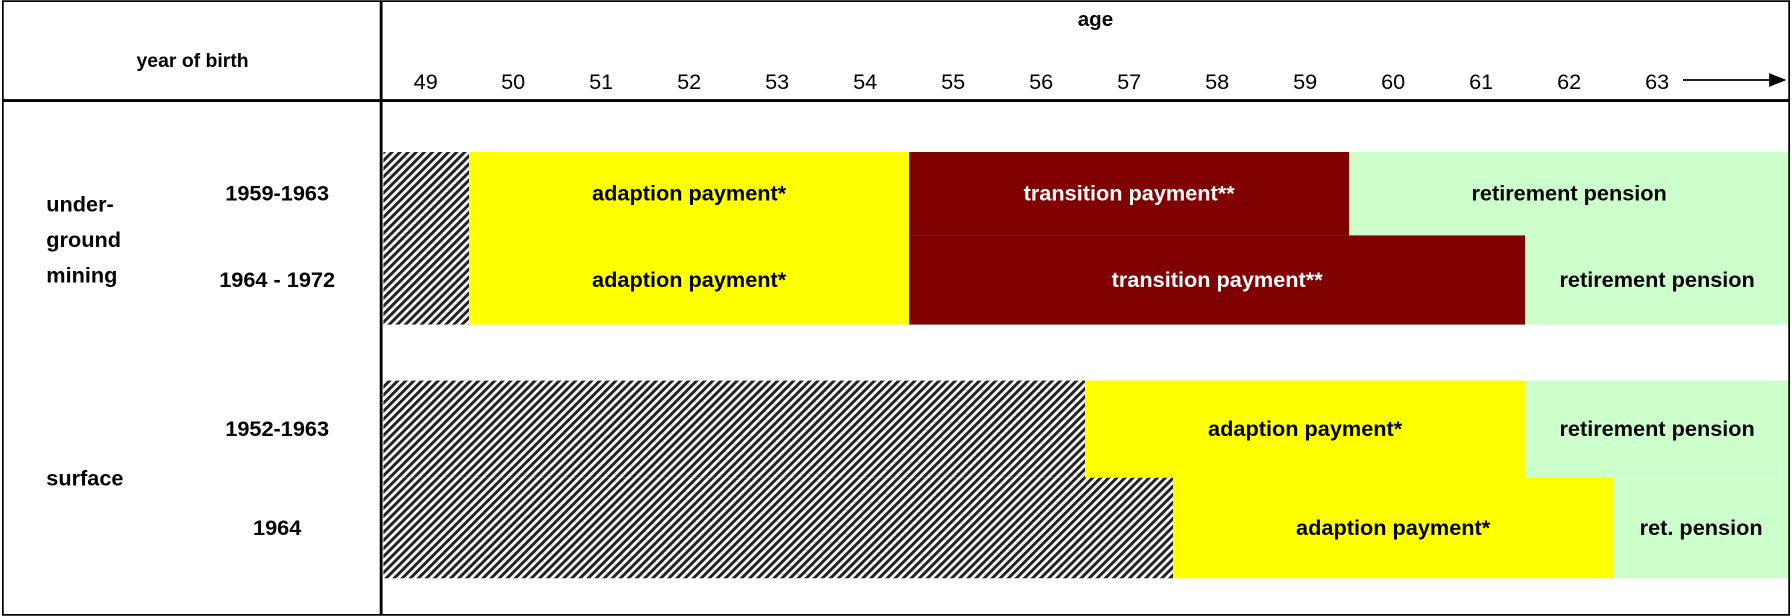 The image size is (1792, 616). Describe the element at coordinates (277, 193) in the screenshot. I see `birth-year: 1959-1963` at that location.